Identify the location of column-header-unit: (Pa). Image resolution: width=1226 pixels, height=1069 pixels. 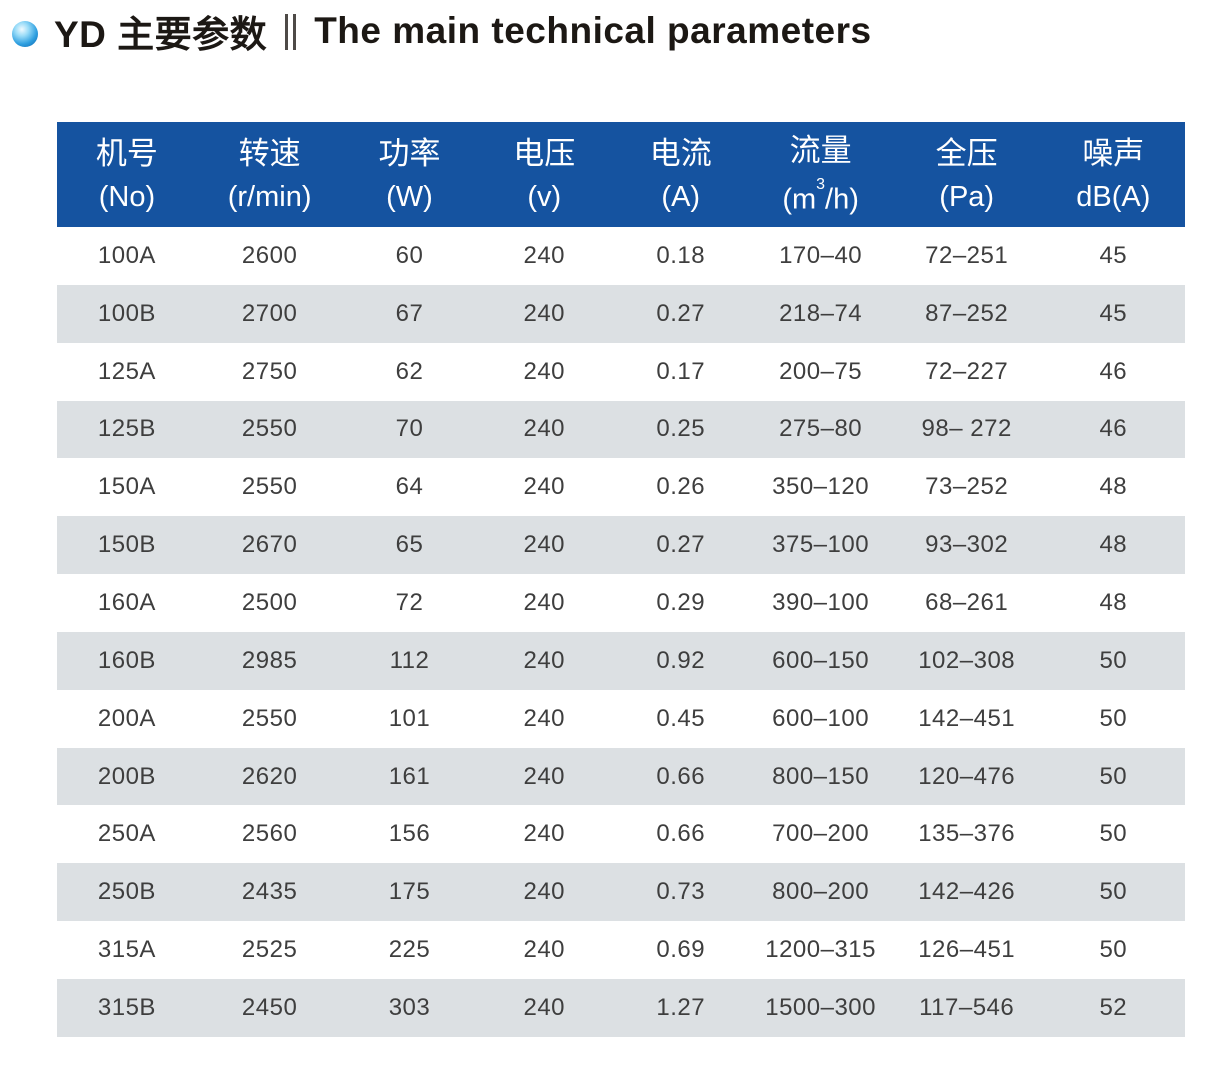
(967, 196).